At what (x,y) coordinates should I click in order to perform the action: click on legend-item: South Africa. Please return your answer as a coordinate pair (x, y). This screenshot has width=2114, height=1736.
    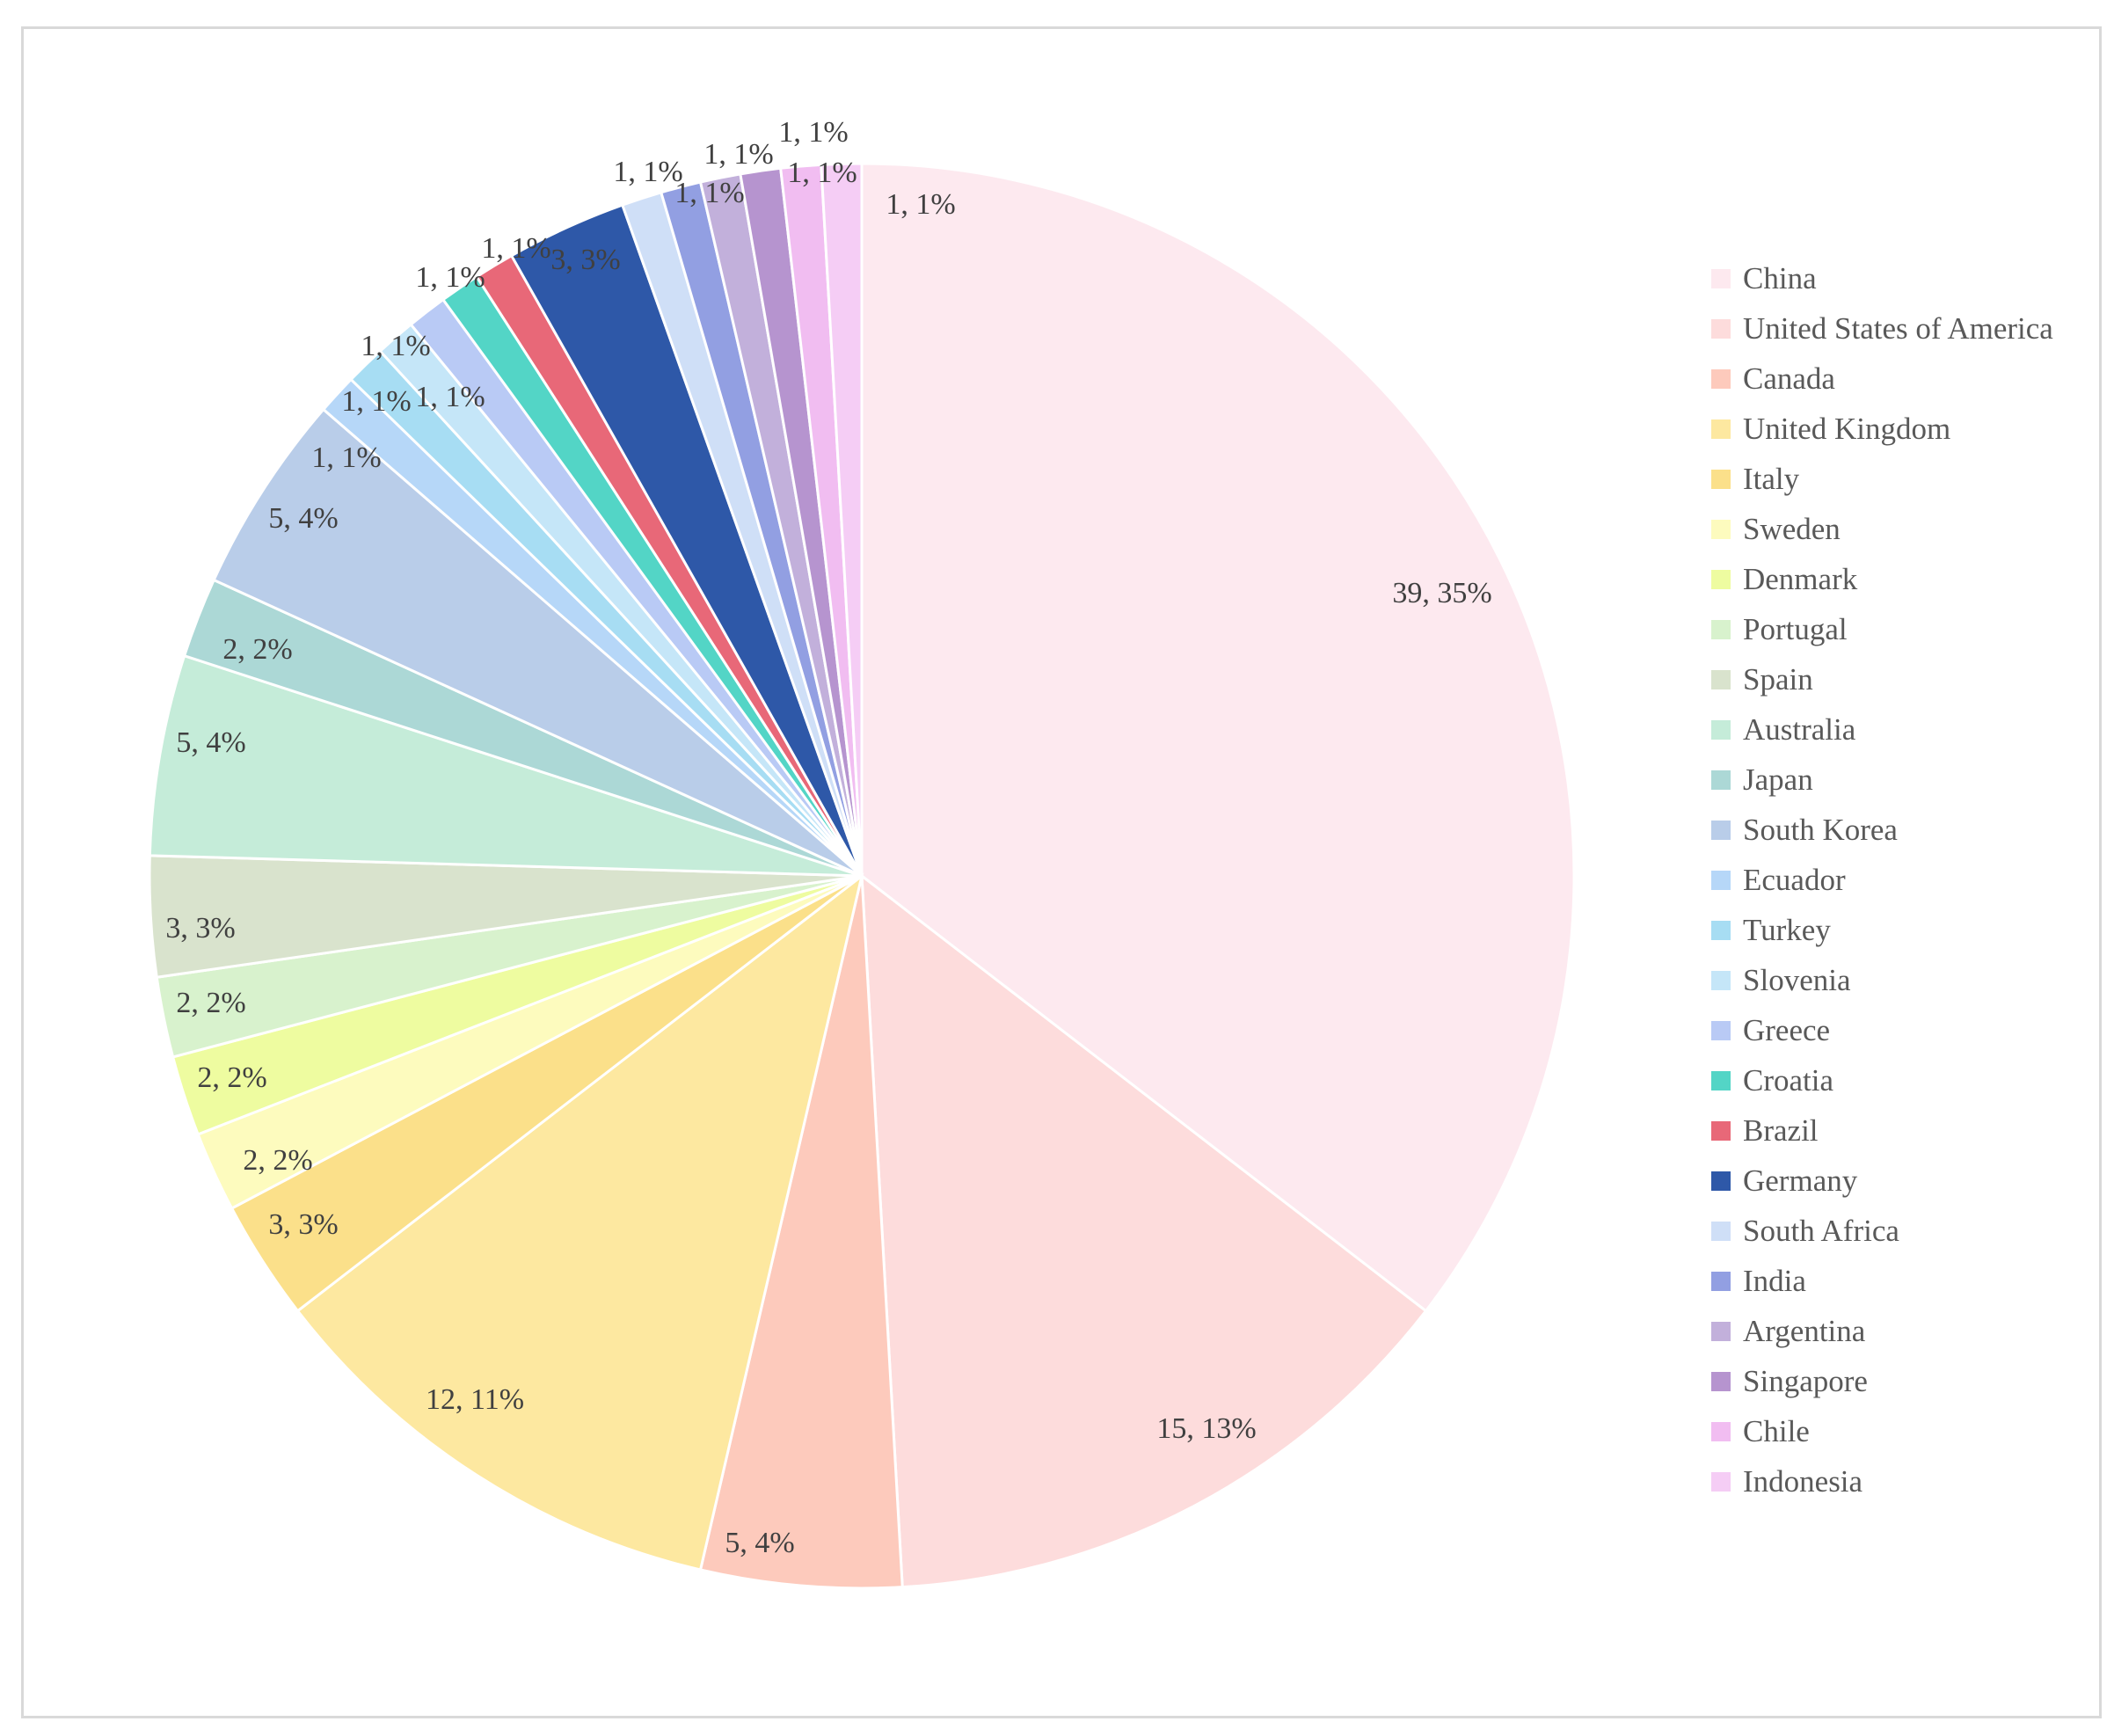
    Looking at the image, I should click on (1882, 1231).